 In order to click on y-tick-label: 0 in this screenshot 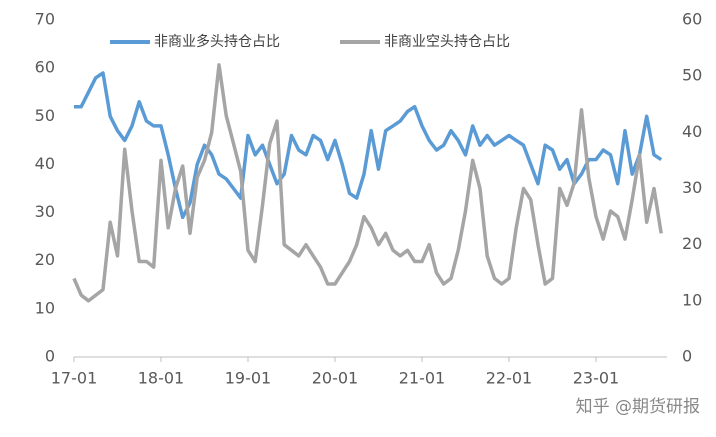, I will do `click(50, 356)`.